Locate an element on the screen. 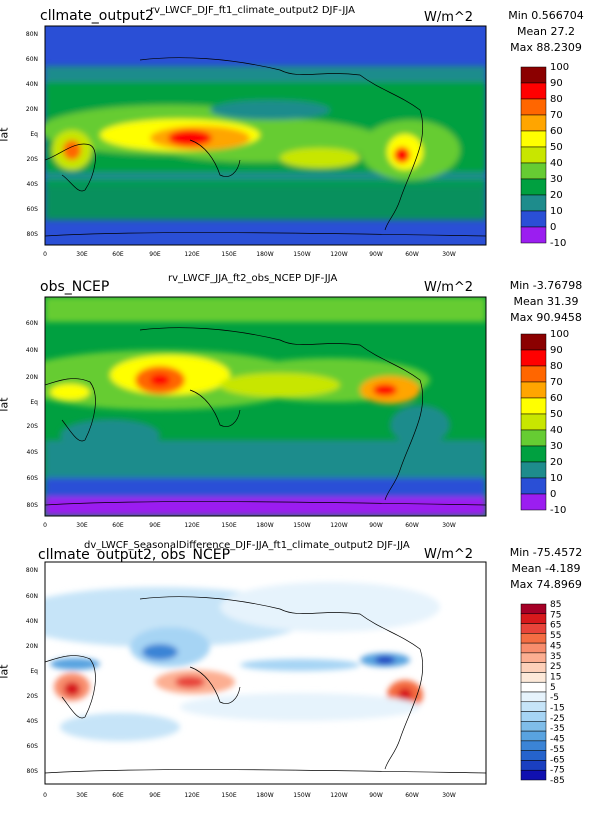 Image resolution: width=606 pixels, height=814 pixels. lat-tick: 60S is located at coordinates (33, 209).